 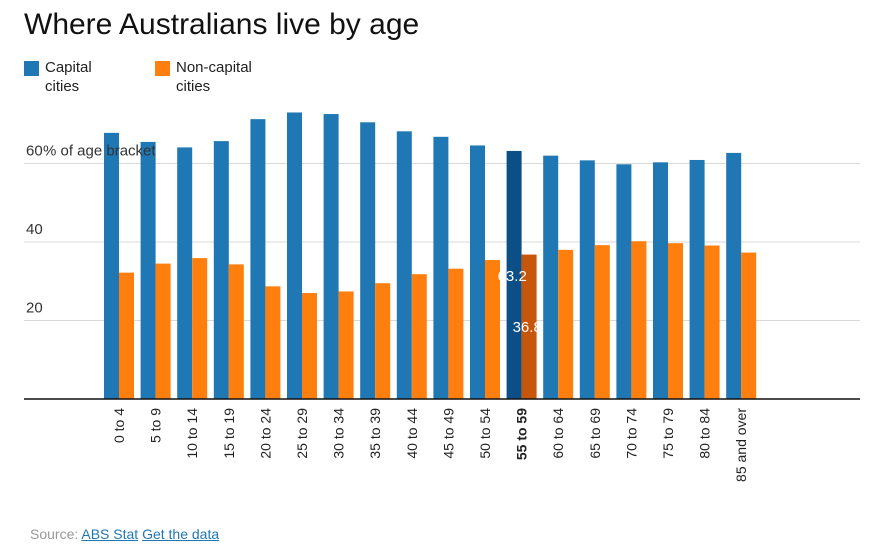 What do you see at coordinates (119, 425) in the screenshot?
I see `x-tick-label-0: 0 to 4` at bounding box center [119, 425].